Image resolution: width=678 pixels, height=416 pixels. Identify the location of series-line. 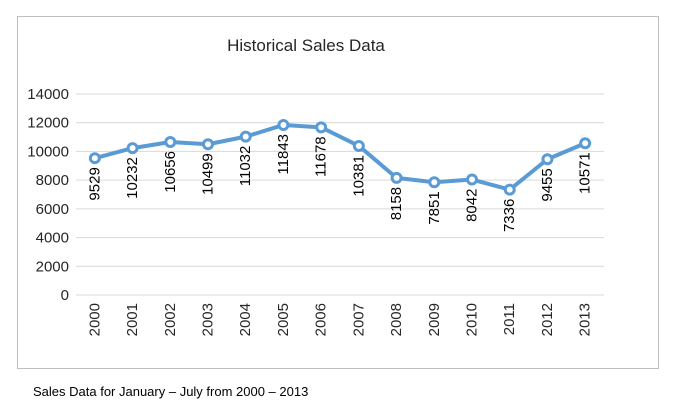
(340, 157).